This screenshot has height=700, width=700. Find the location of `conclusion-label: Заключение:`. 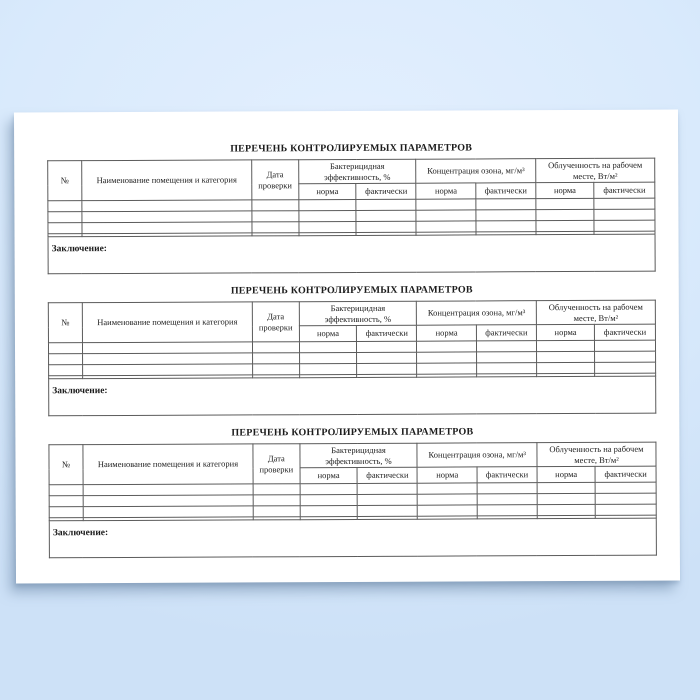

conclusion-label: Заключение: is located at coordinates (80, 533).